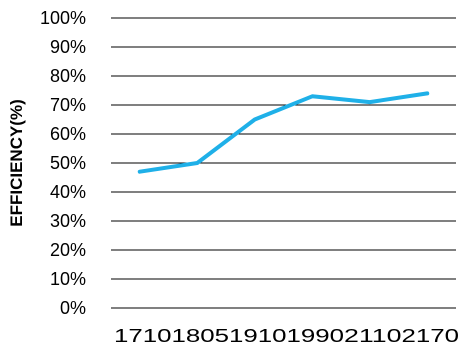 The width and height of the screenshot is (462, 351). What do you see at coordinates (431, 336) in the screenshot?
I see `x-tick-label: 2170` at bounding box center [431, 336].